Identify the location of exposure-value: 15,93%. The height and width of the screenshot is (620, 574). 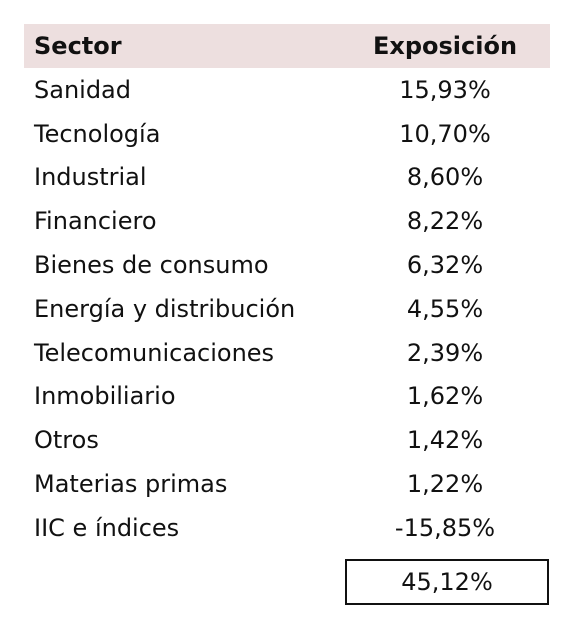
(445, 89).